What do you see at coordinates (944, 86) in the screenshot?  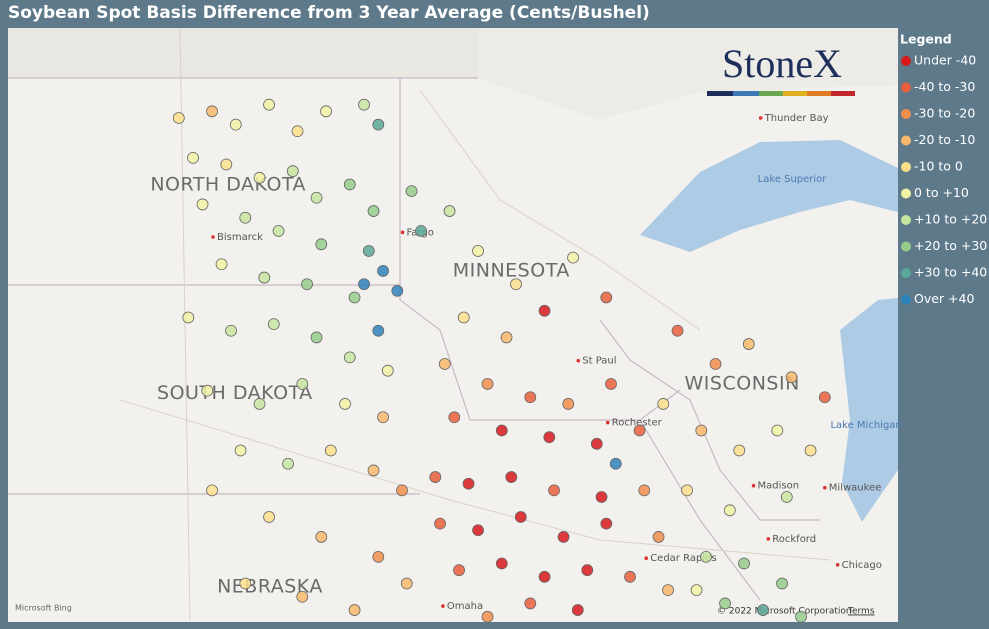 I see `legend-label: -40 to -30` at bounding box center [944, 86].